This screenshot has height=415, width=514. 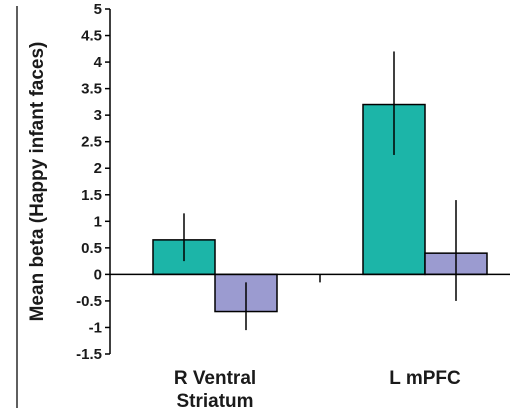 I want to click on y-tick-label: 1, so click(x=98, y=221).